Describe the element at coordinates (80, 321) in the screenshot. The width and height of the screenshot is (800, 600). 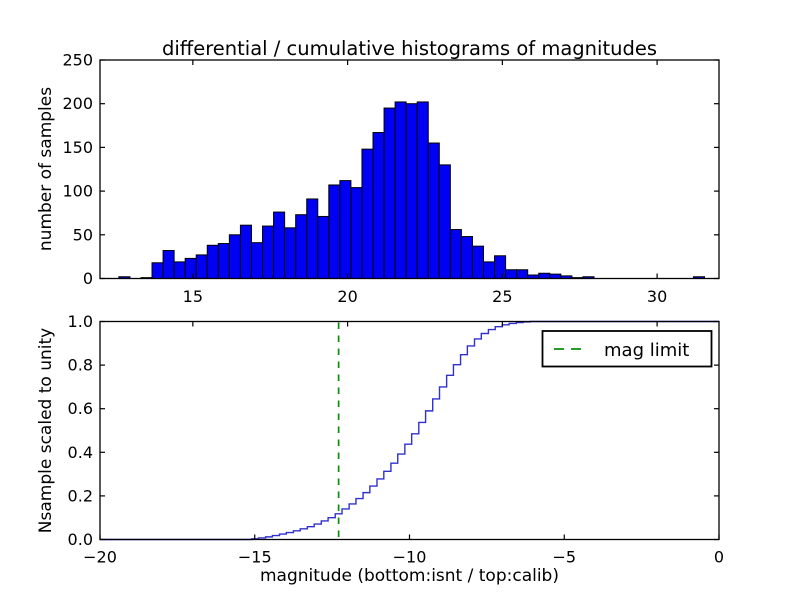
I see `y-tick-label: 1.0` at that location.